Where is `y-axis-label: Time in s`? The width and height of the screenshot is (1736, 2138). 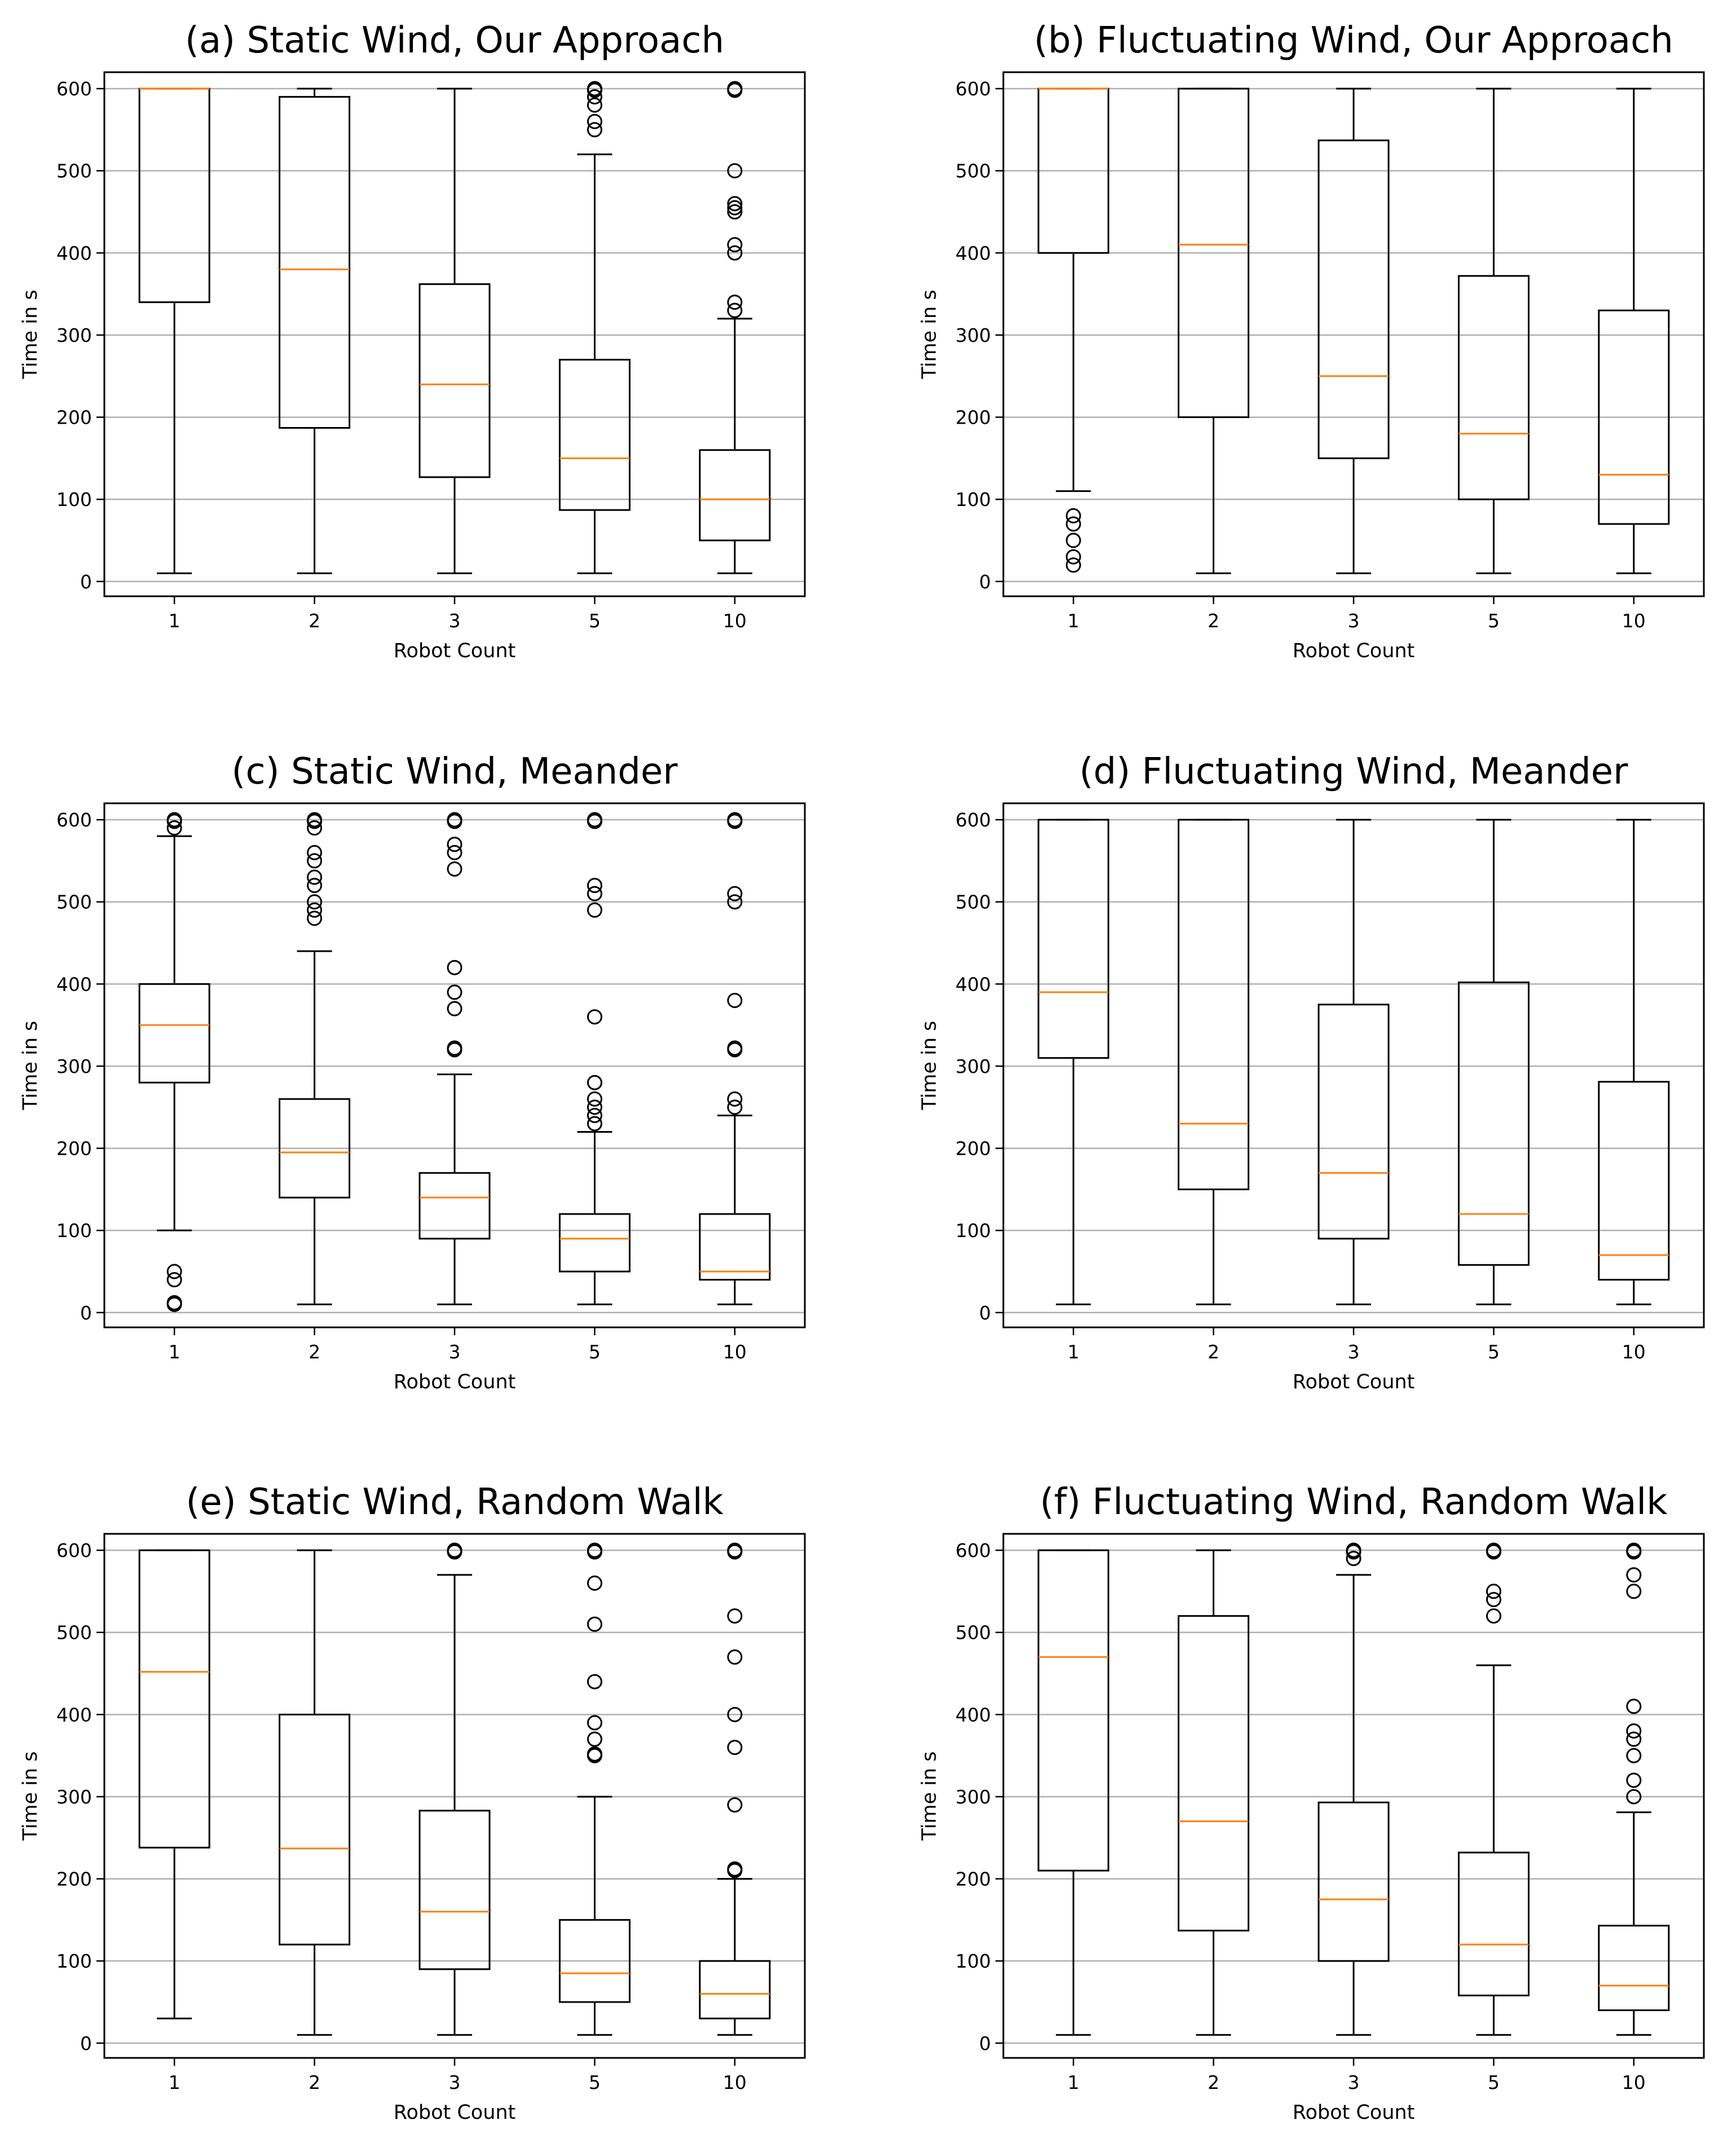
y-axis-label: Time in s is located at coordinates (30, 1065).